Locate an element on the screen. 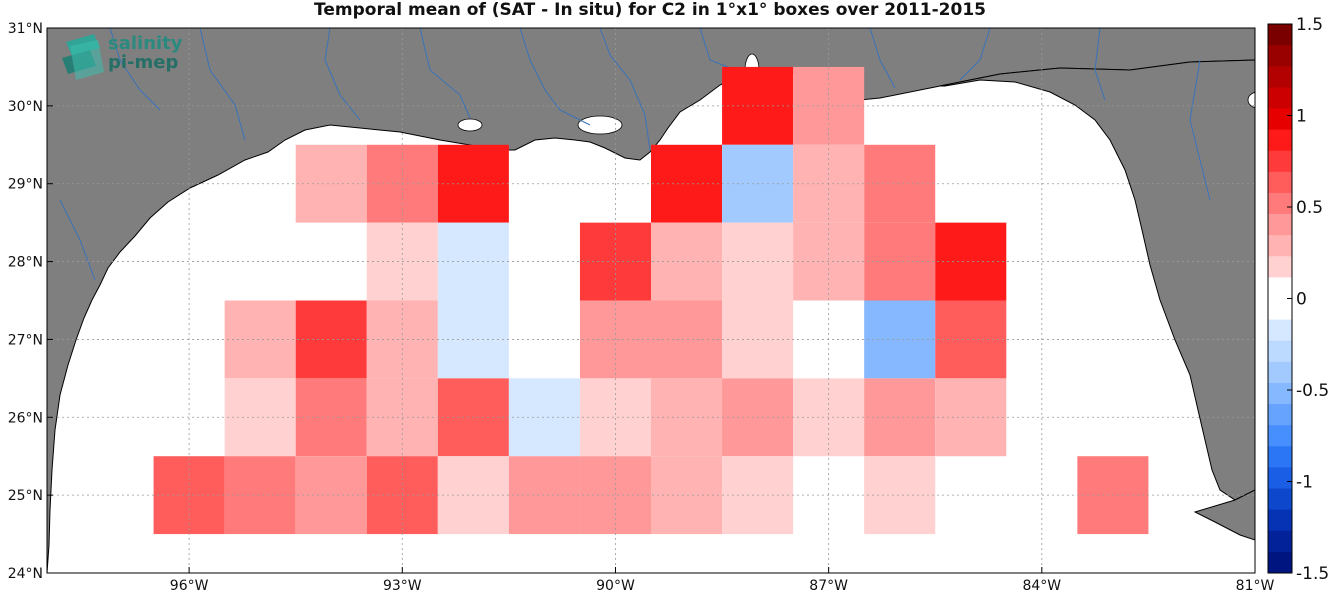 The height and width of the screenshot is (594, 1339). x-tick-label: 81°W is located at coordinates (1255, 586).